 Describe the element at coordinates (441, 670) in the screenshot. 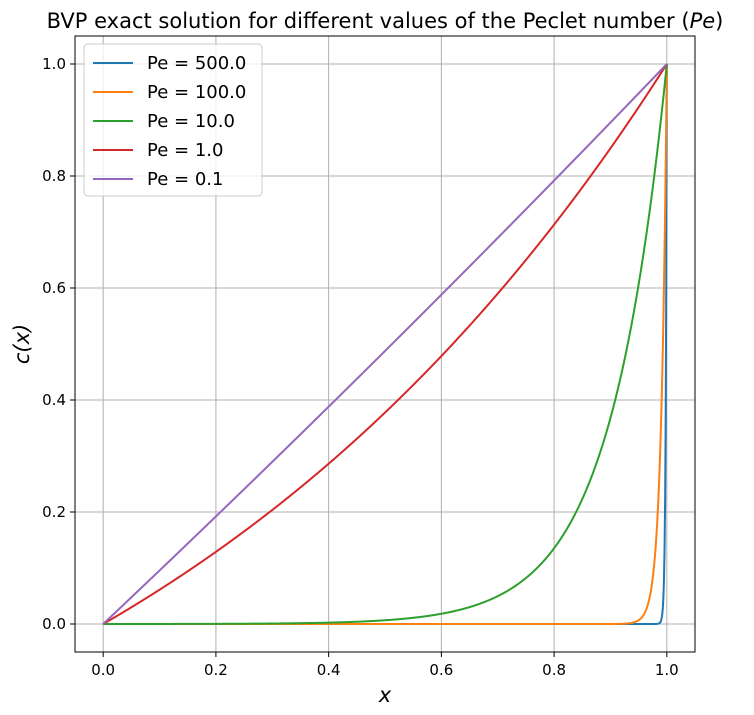

I see `x-tick-label: 0.6` at that location.